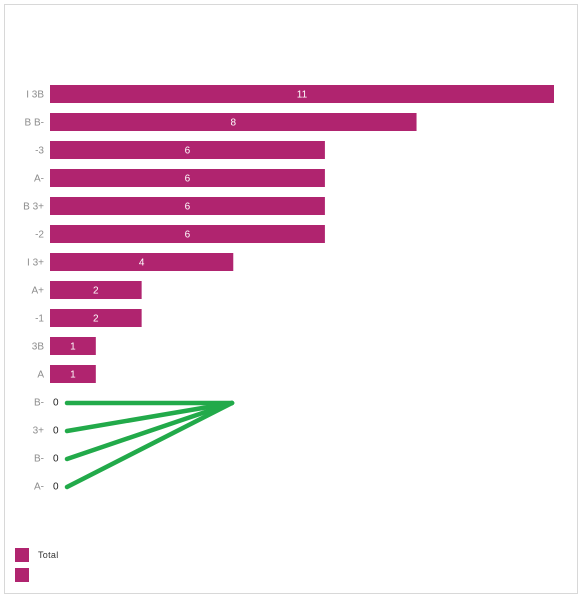 Image resolution: width=582 pixels, height=600 pixels. Describe the element at coordinates (48, 555) in the screenshot. I see `legend-label-total: Total` at that location.